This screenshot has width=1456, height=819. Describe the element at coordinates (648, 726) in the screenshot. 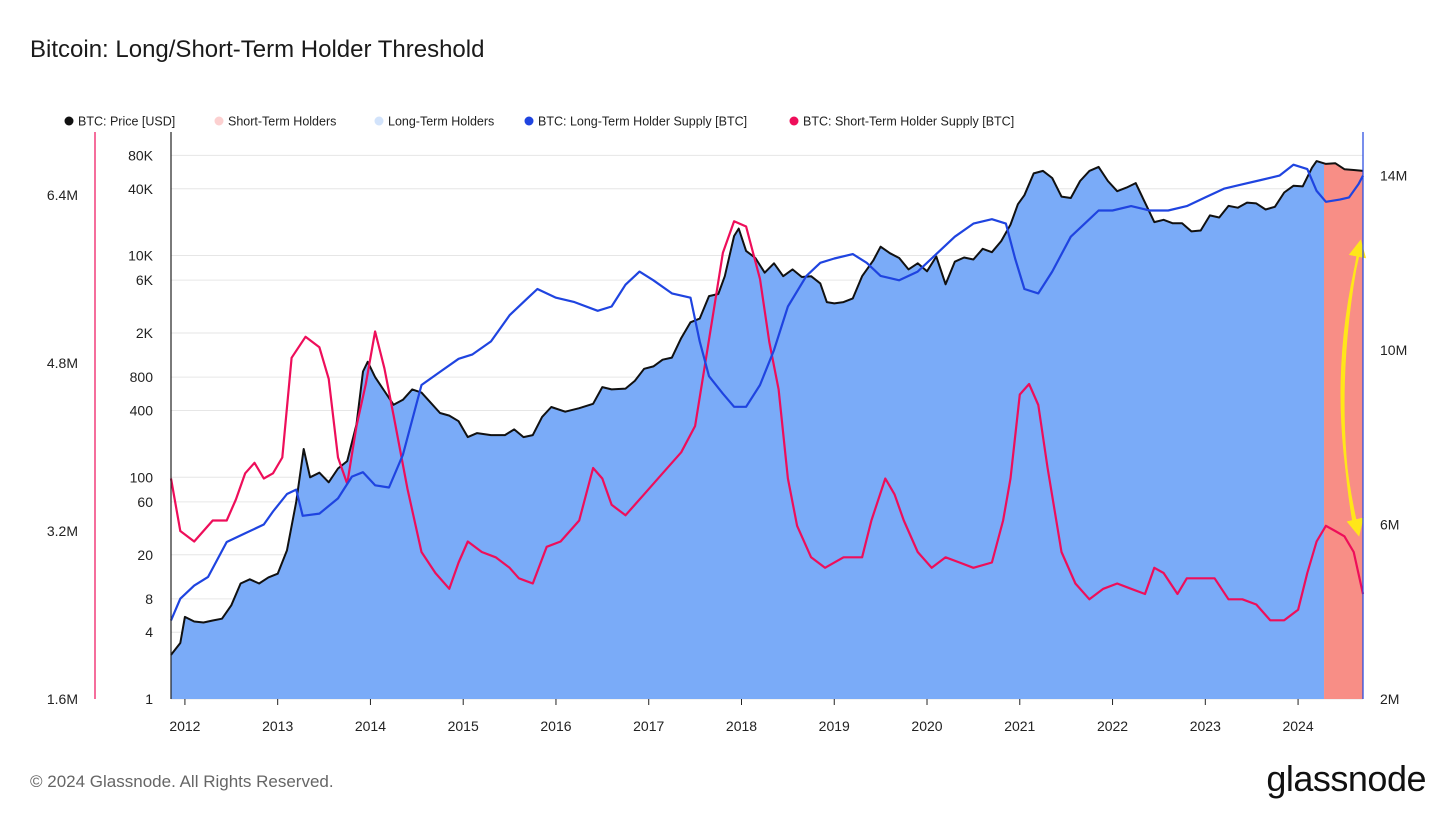

I see `x-tick-label: 2017` at that location.